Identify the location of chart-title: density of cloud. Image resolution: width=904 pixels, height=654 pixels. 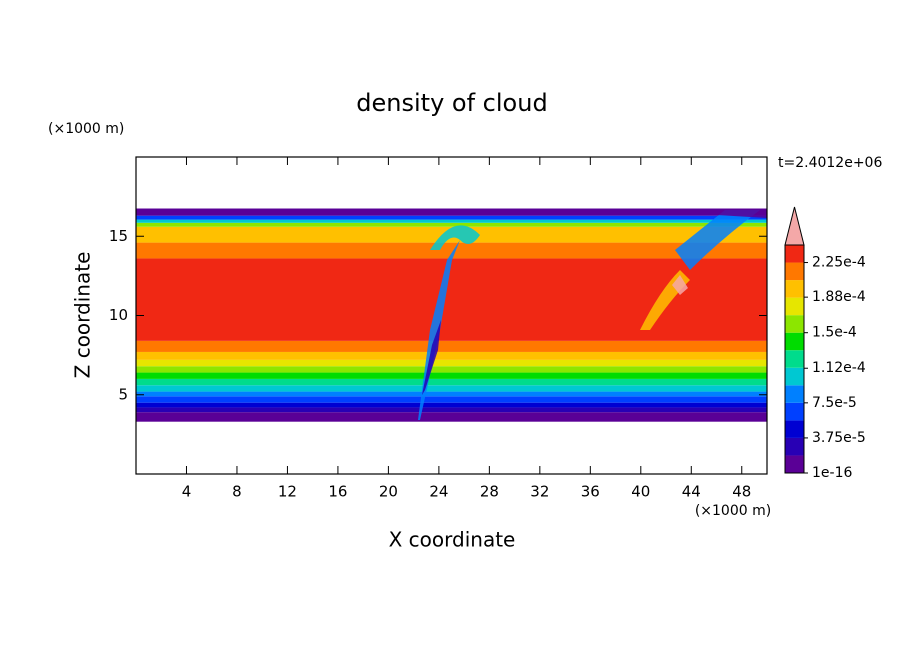
(451, 103).